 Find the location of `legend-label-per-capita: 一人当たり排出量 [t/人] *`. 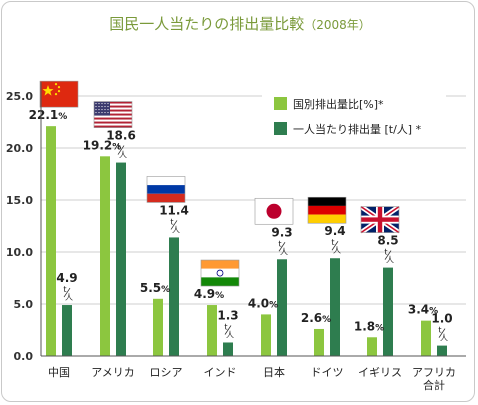

legend-label-per-capita: 一人当たり排出量 [t/人] * is located at coordinates (357, 129).